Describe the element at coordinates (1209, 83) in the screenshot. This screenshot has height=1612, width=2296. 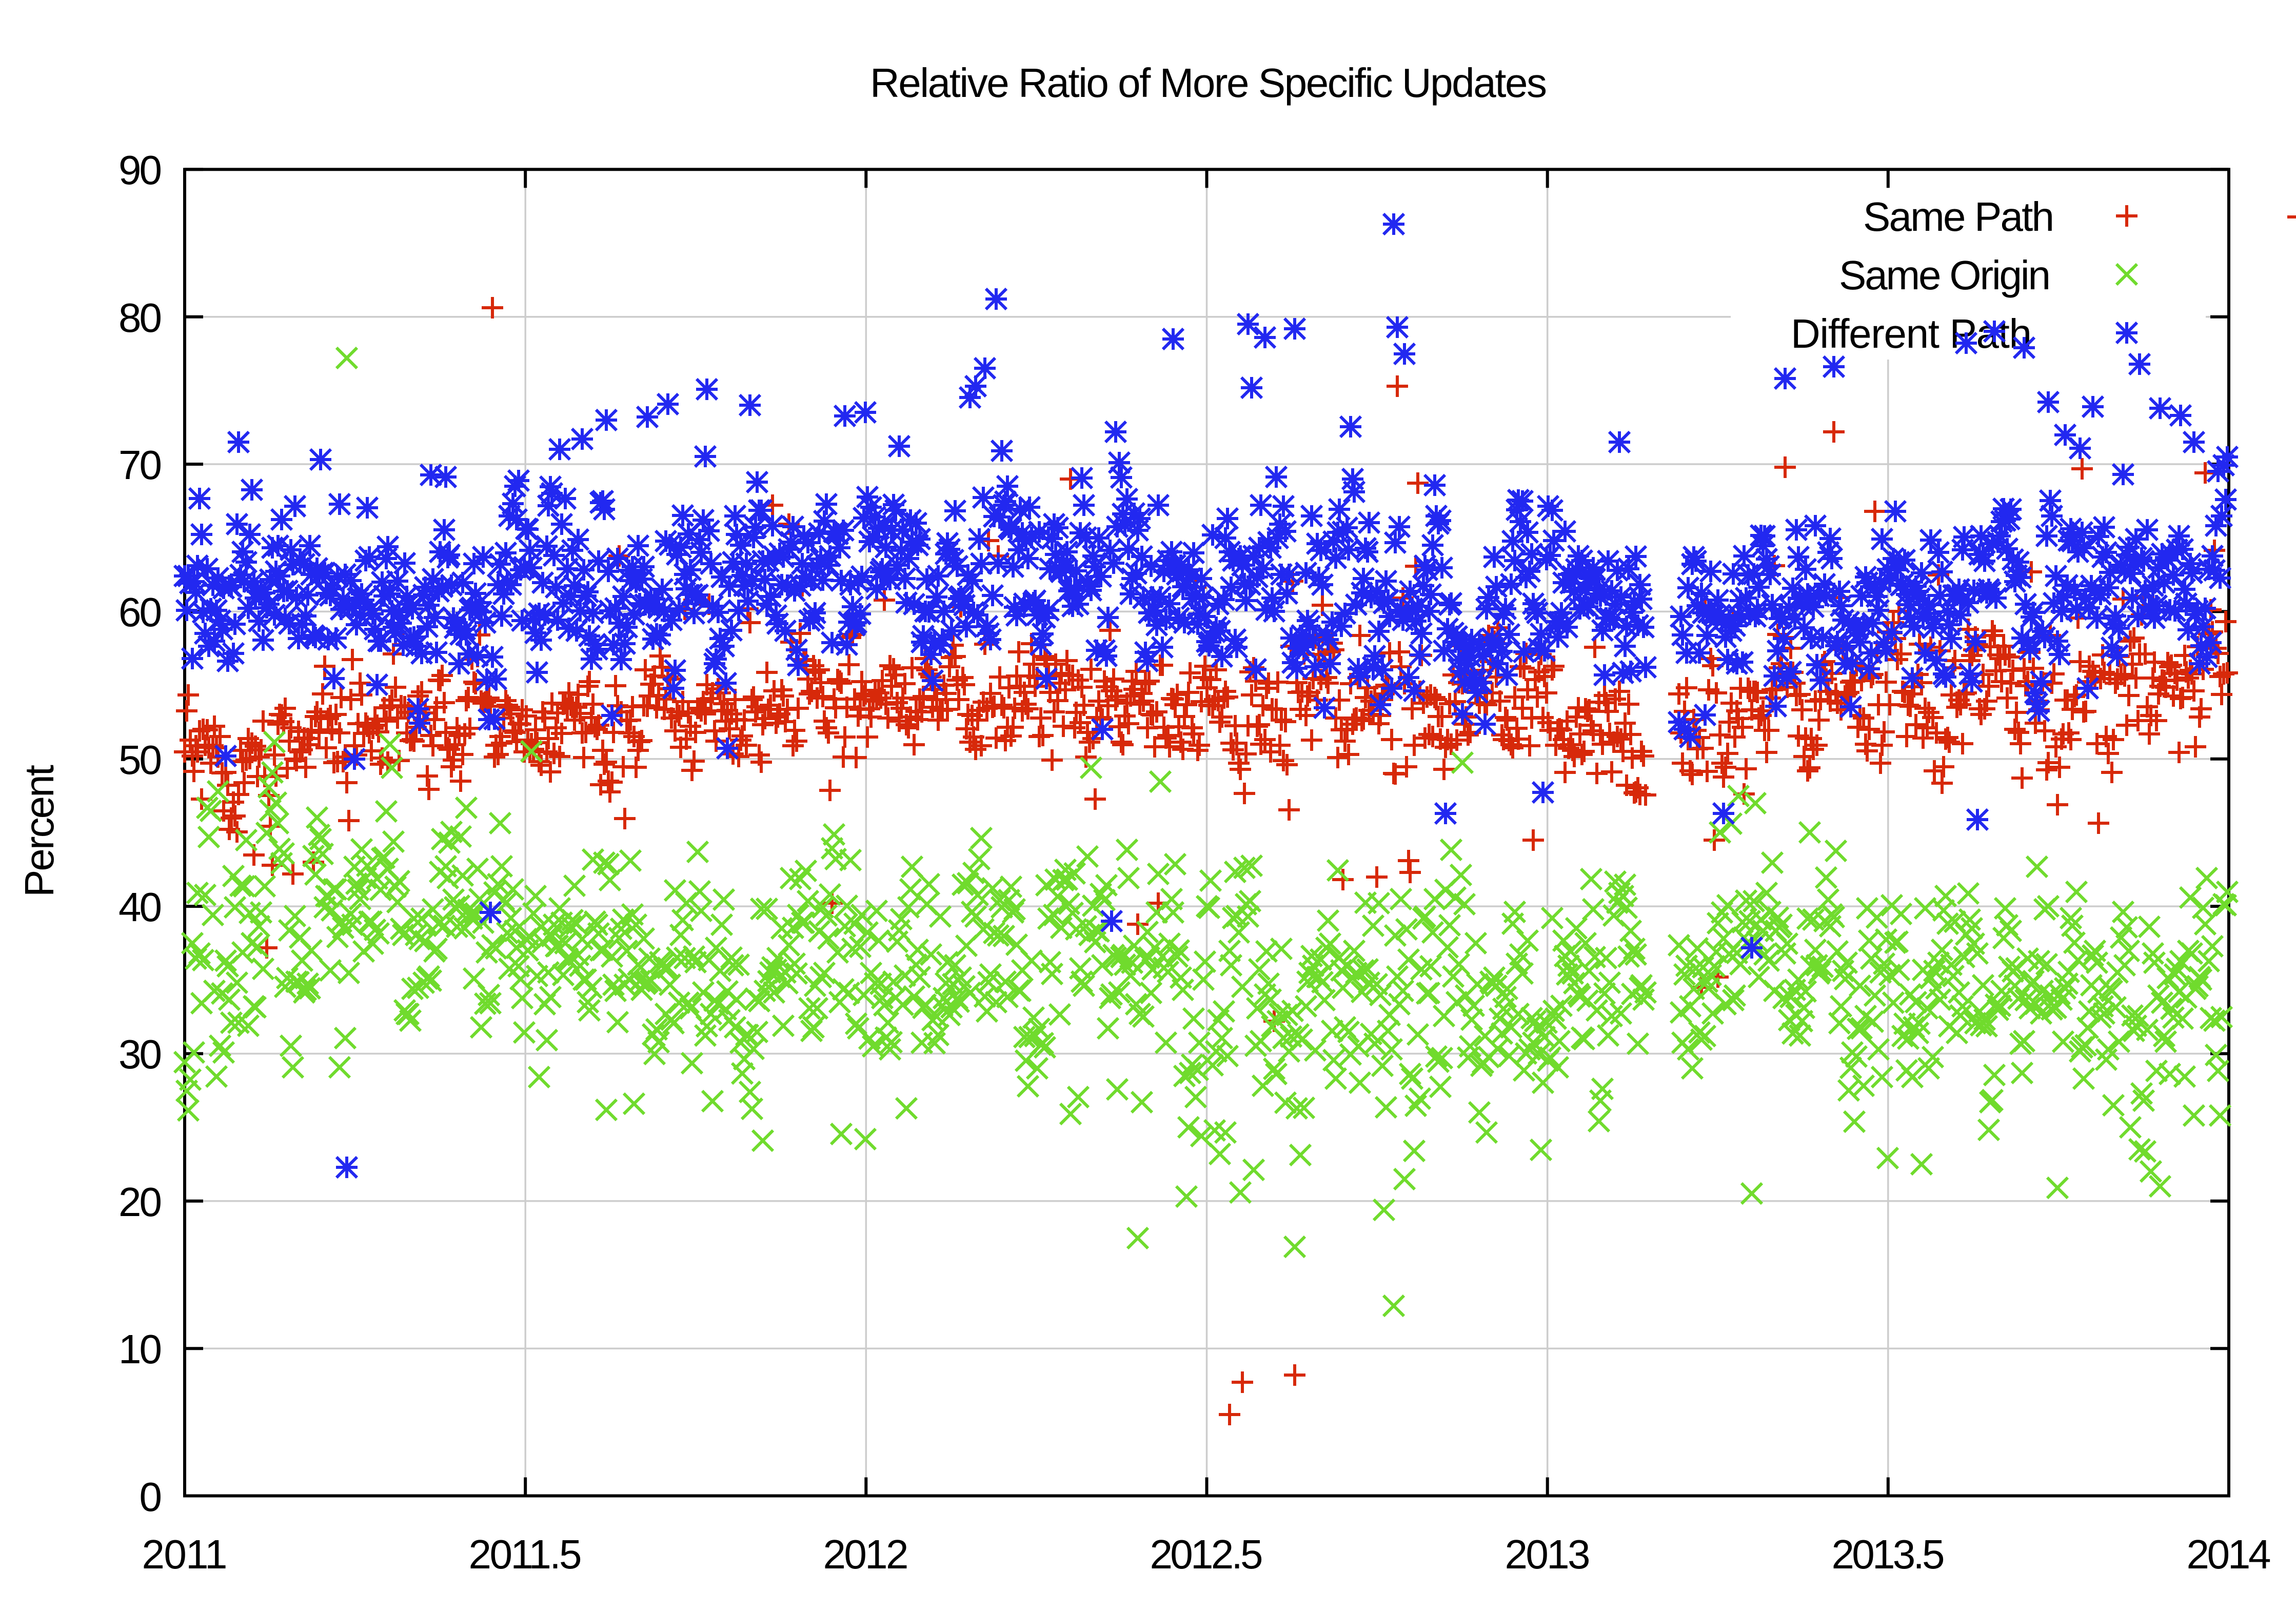
I see `svg-text:Relative Ratio of More Specifi: Relative Ratio of More Specific Updates` at that location.